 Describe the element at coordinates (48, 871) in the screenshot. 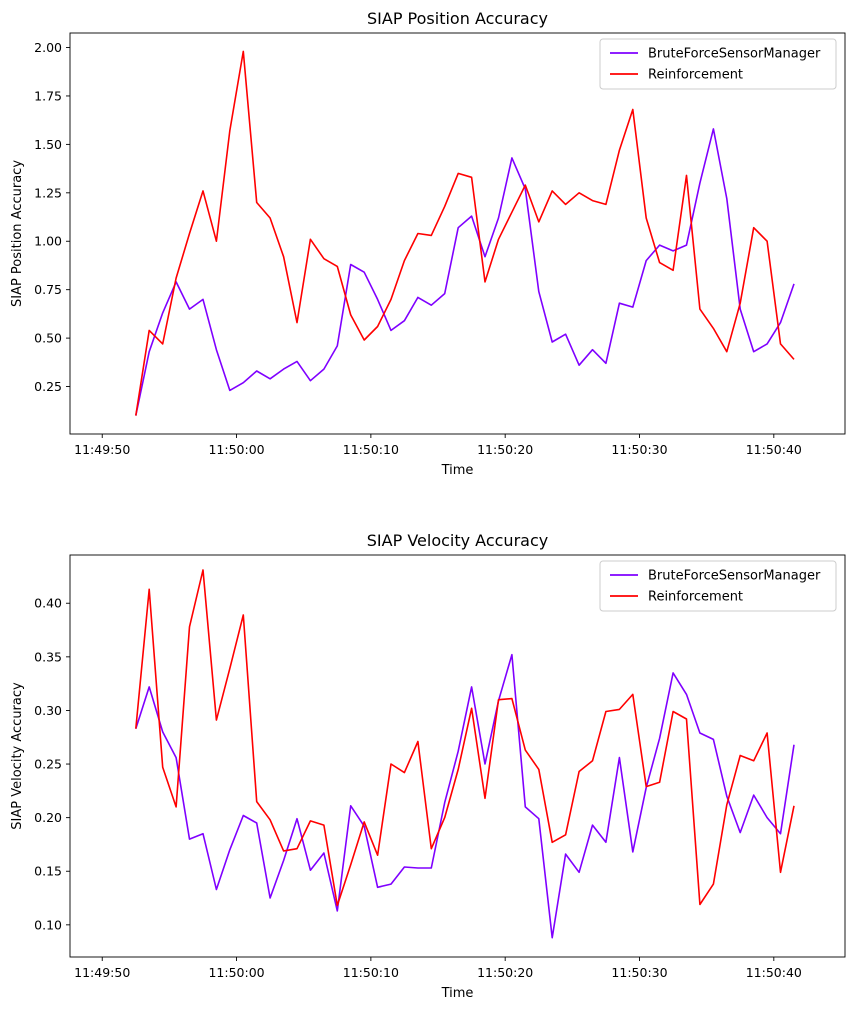

I see `y-tick-label: 0.15` at that location.